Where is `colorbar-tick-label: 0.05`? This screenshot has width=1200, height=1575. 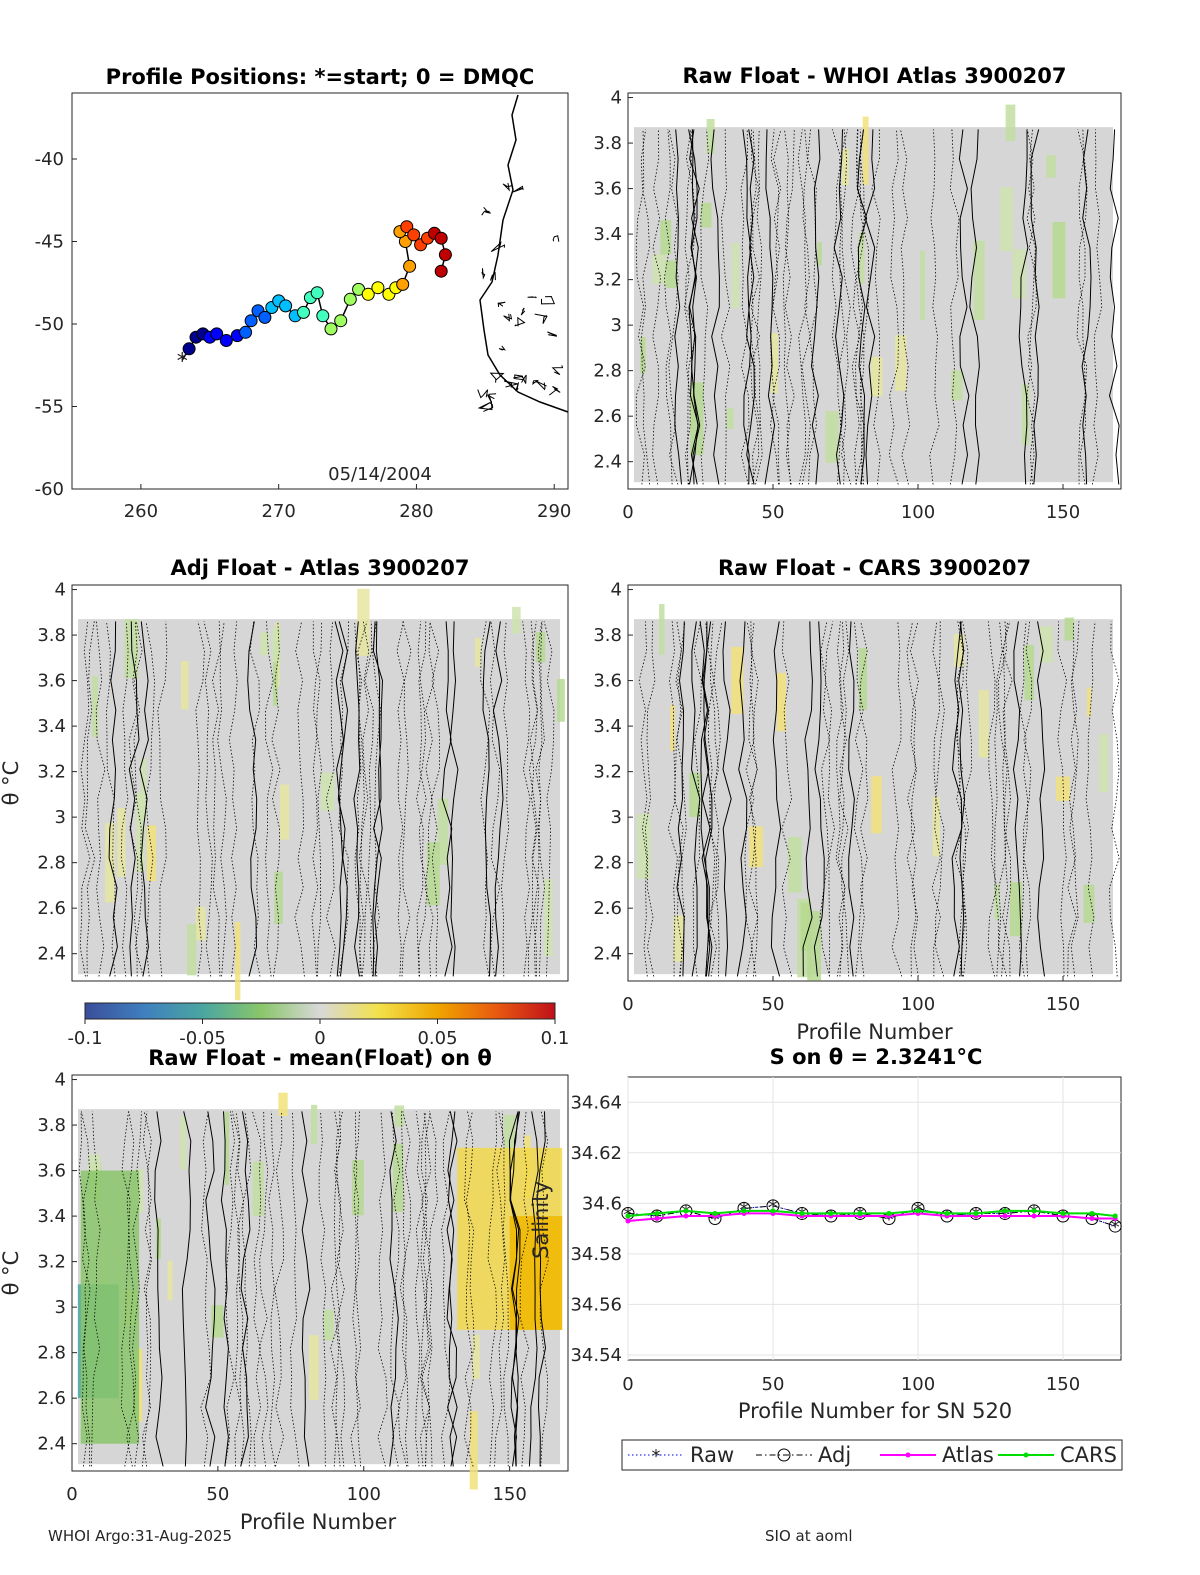
colorbar-tick-label: 0.05 is located at coordinates (437, 1038).